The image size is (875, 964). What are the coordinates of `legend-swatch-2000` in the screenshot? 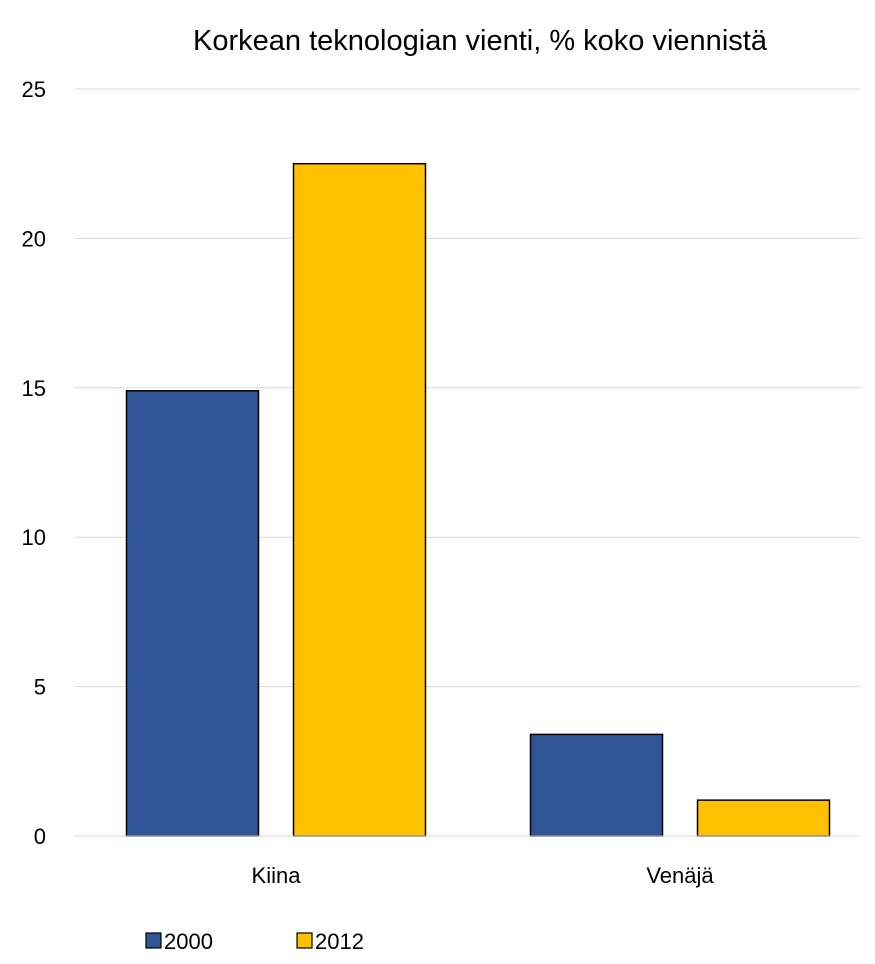 It's located at (153, 940).